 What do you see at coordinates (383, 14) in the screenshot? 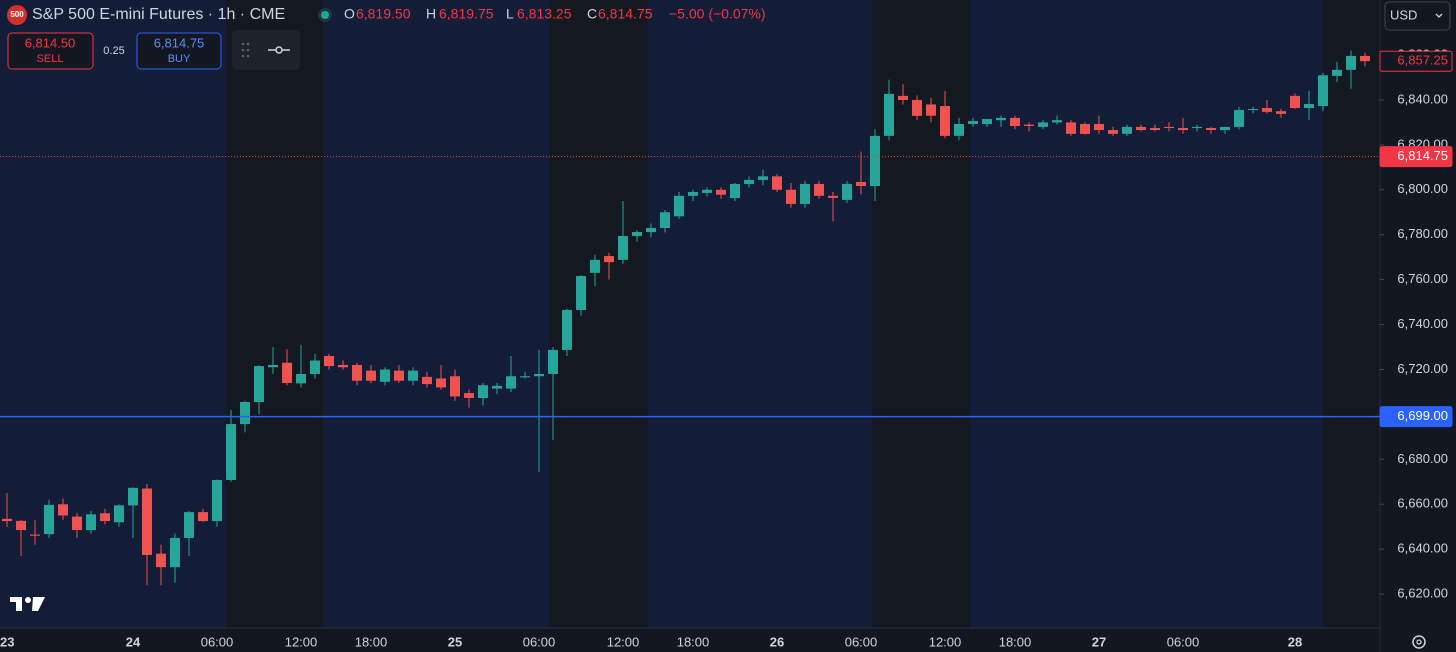
I see `ohlc-value: 6,819.50` at bounding box center [383, 14].